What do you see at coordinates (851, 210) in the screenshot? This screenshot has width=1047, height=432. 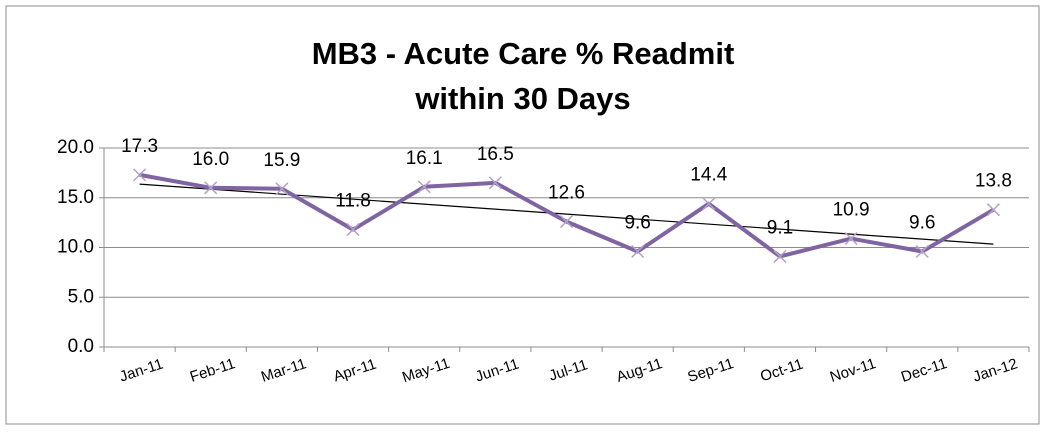 I see `data-label: 10.9` at bounding box center [851, 210].